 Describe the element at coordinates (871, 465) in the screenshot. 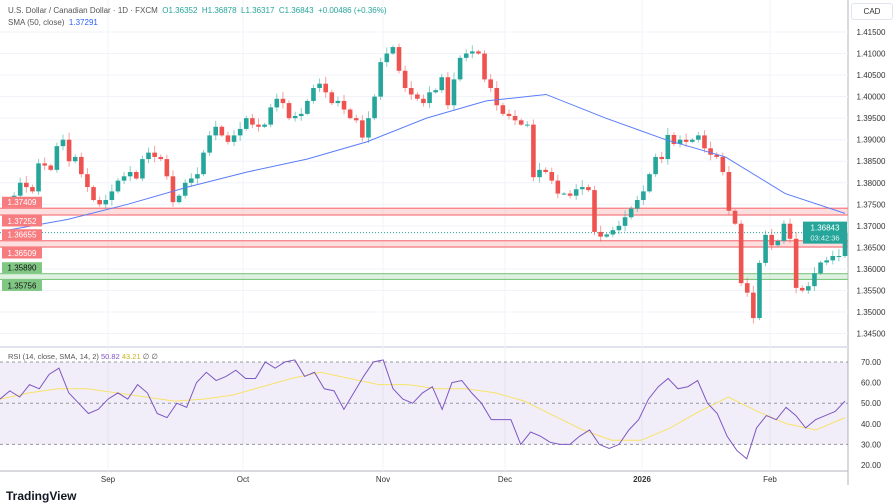

I see `rsi-tick-label: 20.00` at that location.